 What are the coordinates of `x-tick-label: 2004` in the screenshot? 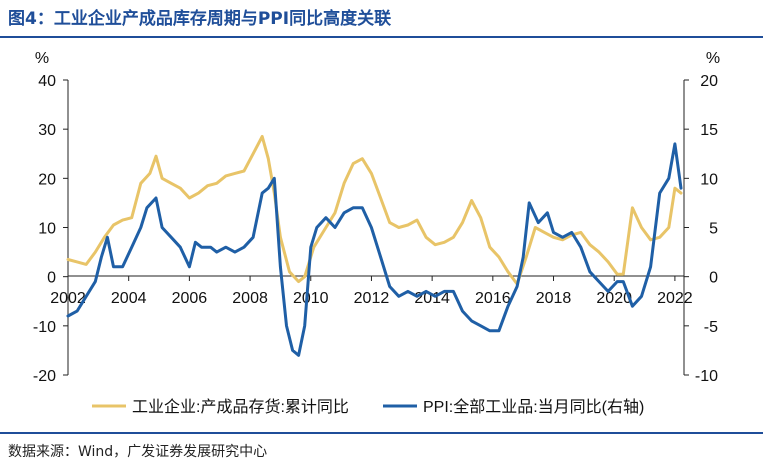 It's located at (129, 298).